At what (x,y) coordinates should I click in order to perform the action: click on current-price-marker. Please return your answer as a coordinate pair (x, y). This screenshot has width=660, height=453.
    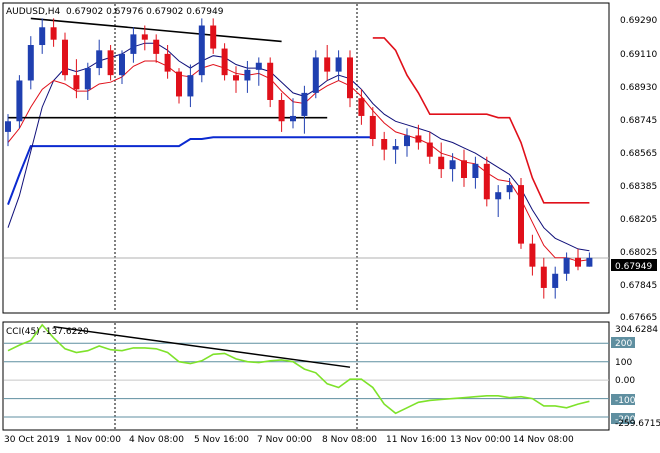
    Looking at the image, I should click on (634, 265).